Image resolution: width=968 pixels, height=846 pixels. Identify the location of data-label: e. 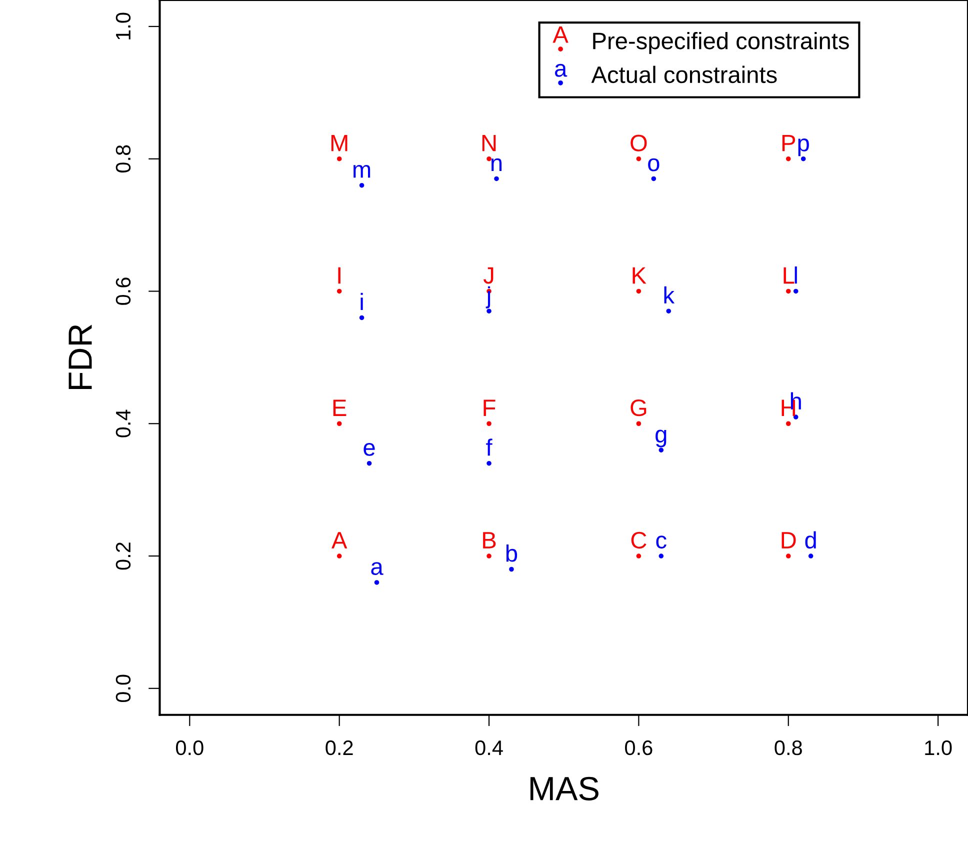
(369, 449).